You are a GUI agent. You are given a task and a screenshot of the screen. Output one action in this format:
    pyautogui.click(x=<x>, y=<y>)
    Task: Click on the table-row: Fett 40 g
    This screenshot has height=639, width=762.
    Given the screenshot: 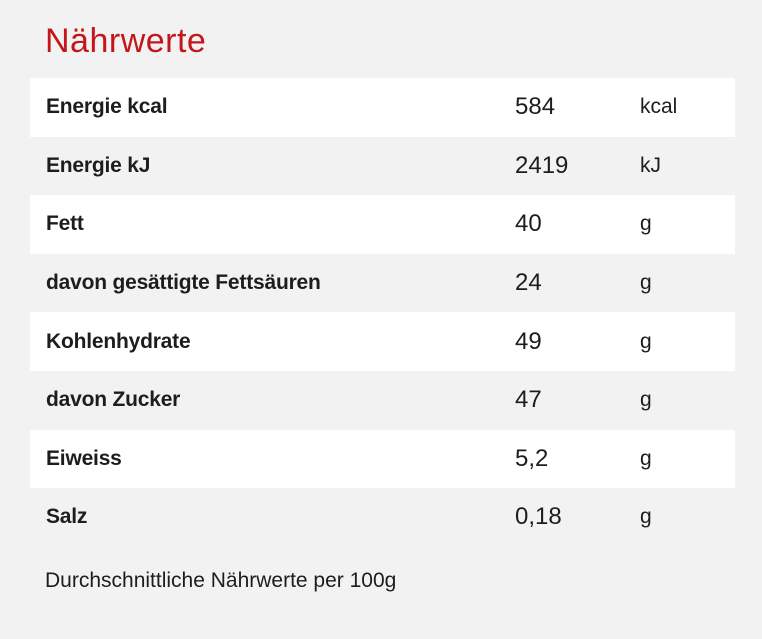 What is the action you would take?
    pyautogui.click(x=382, y=224)
    